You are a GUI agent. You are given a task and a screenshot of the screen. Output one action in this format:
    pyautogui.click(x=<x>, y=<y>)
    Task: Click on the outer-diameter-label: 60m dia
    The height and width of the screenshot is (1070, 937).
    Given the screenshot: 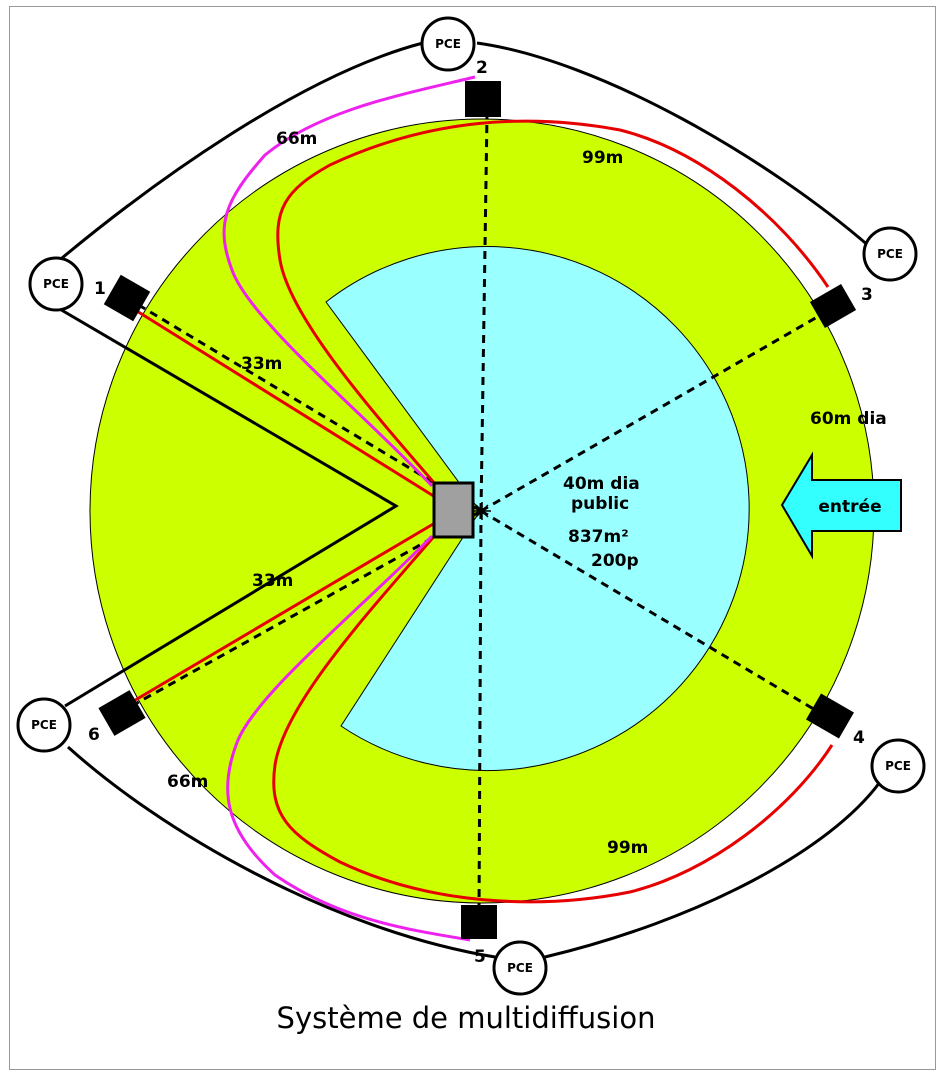 What is the action you would take?
    pyautogui.click(x=848, y=419)
    